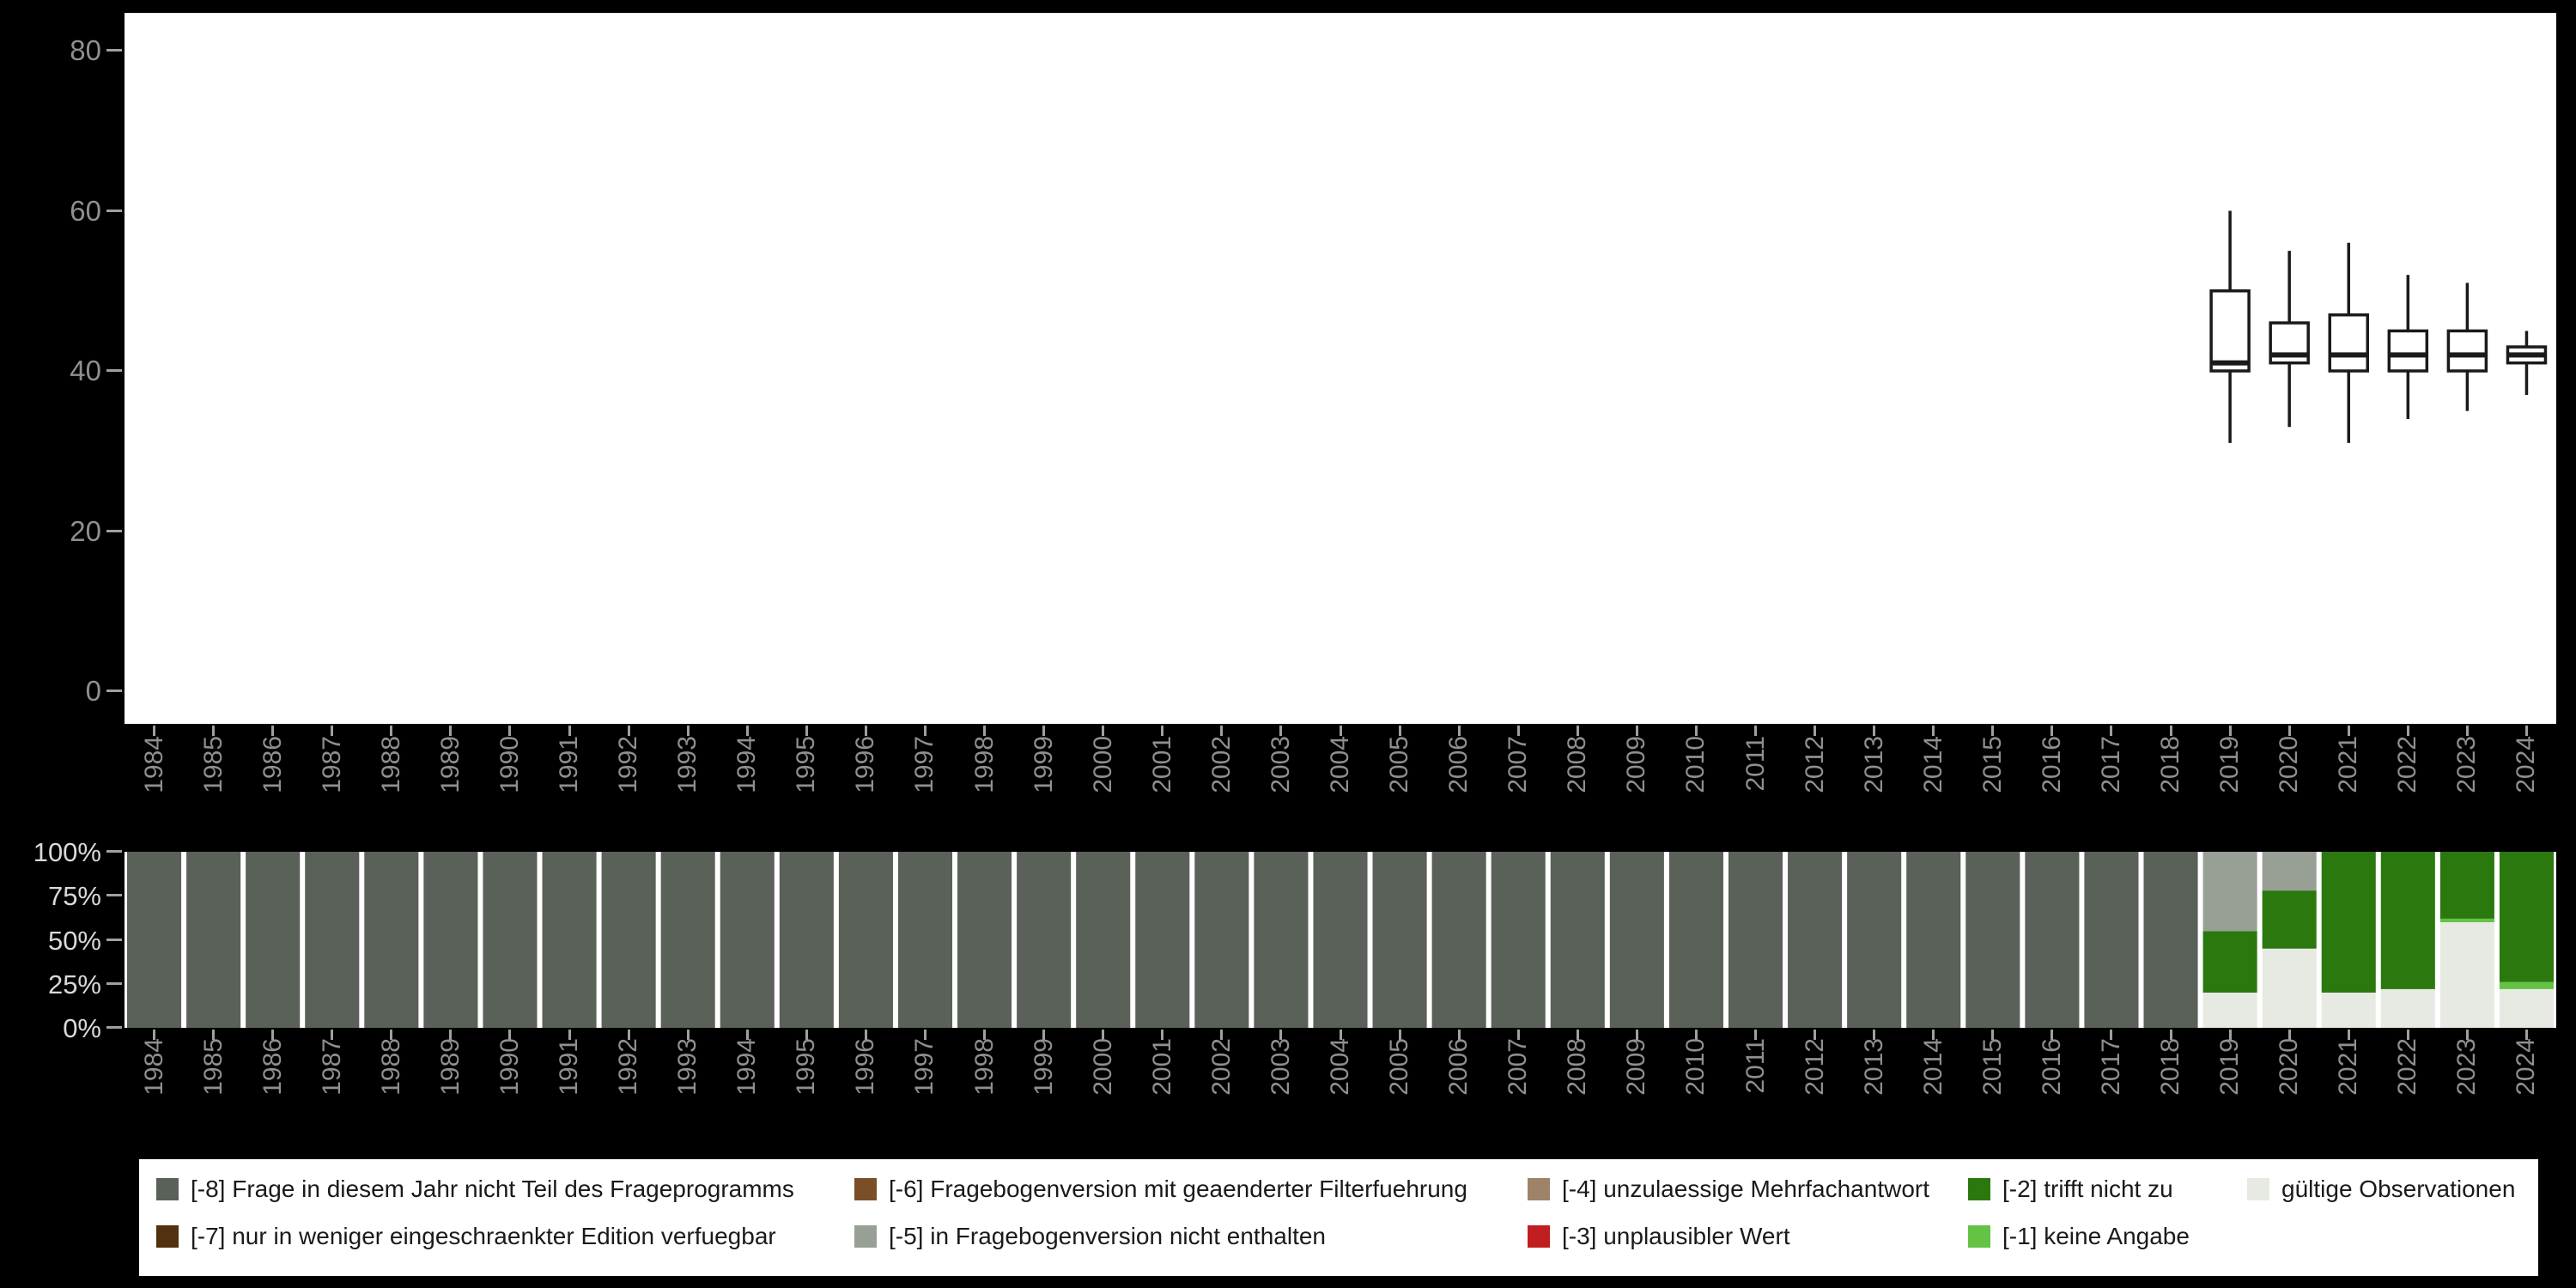  What do you see at coordinates (2258, 1189) in the screenshot?
I see `legend-swatch-valid` at bounding box center [2258, 1189].